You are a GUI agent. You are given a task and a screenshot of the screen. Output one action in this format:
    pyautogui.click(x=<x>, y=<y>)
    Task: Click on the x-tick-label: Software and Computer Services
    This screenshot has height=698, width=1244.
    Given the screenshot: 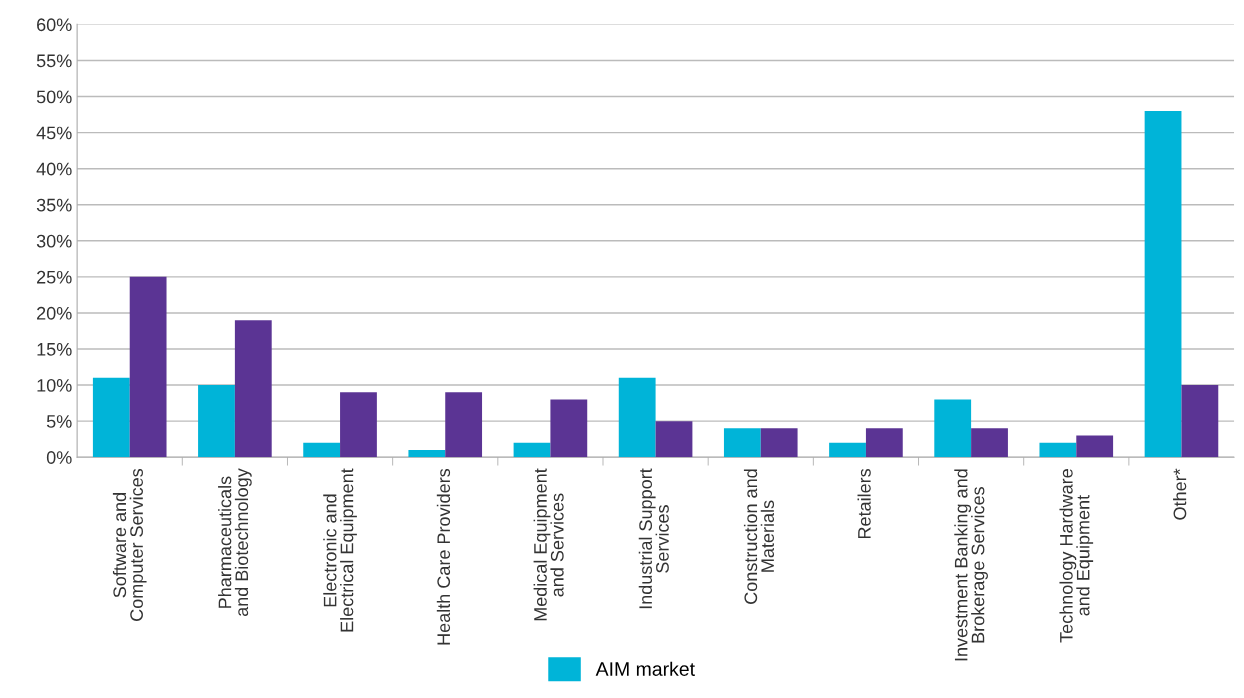 What is the action you would take?
    pyautogui.click(x=129, y=544)
    